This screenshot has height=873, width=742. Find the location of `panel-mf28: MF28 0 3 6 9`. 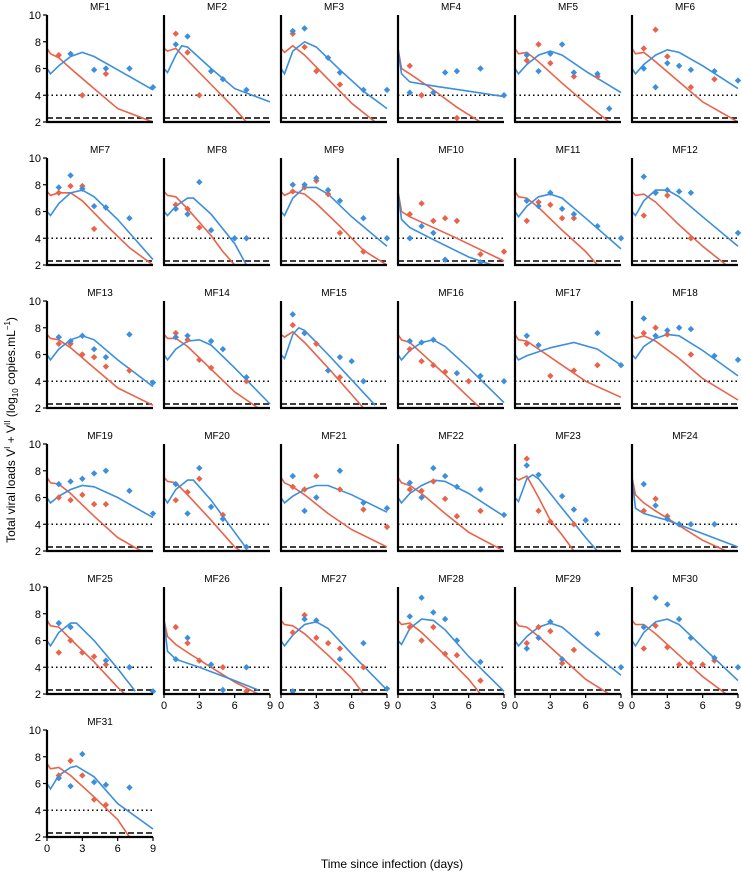

panel-mf28: MF28 0 3 6 9 is located at coordinates (451, 643).